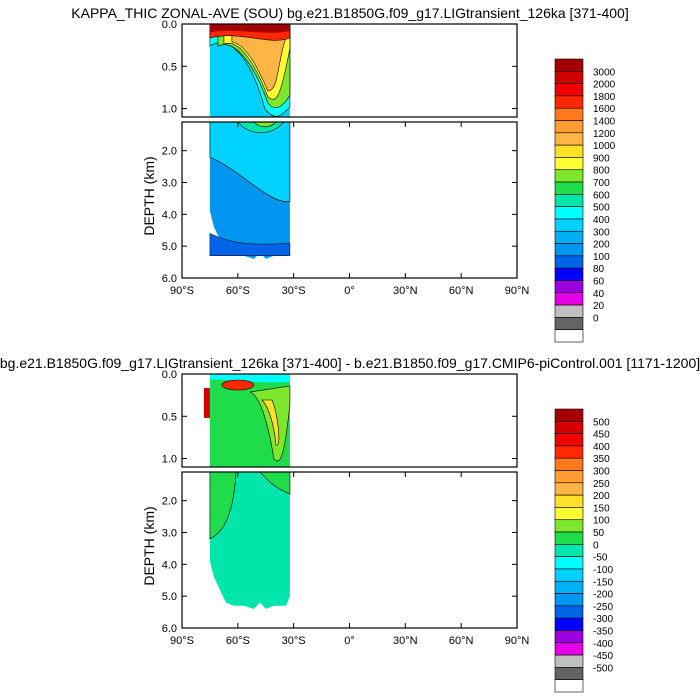 This screenshot has width=700, height=700. What do you see at coordinates (603, 595) in the screenshot?
I see `colorbar-label: -200` at bounding box center [603, 595].